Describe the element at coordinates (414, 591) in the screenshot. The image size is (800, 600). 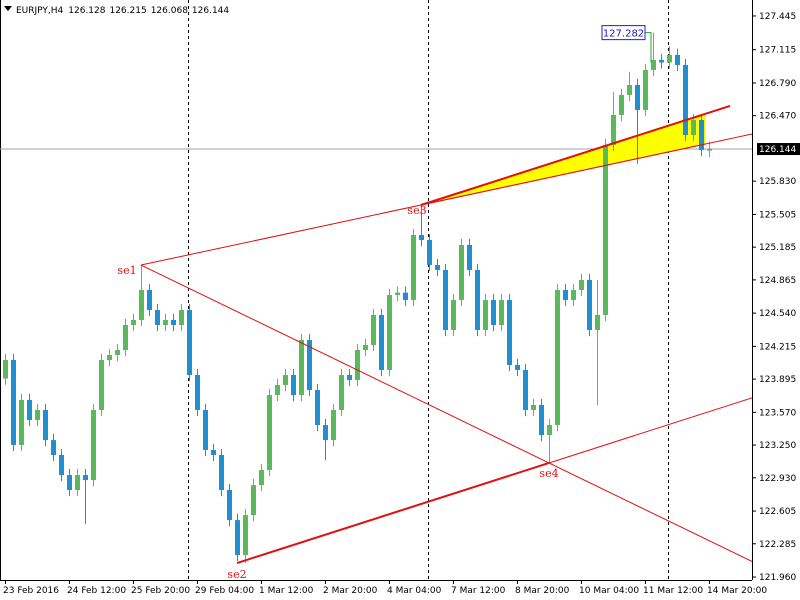
I see `x-tick-label: 4 Mar 04:00` at that location.